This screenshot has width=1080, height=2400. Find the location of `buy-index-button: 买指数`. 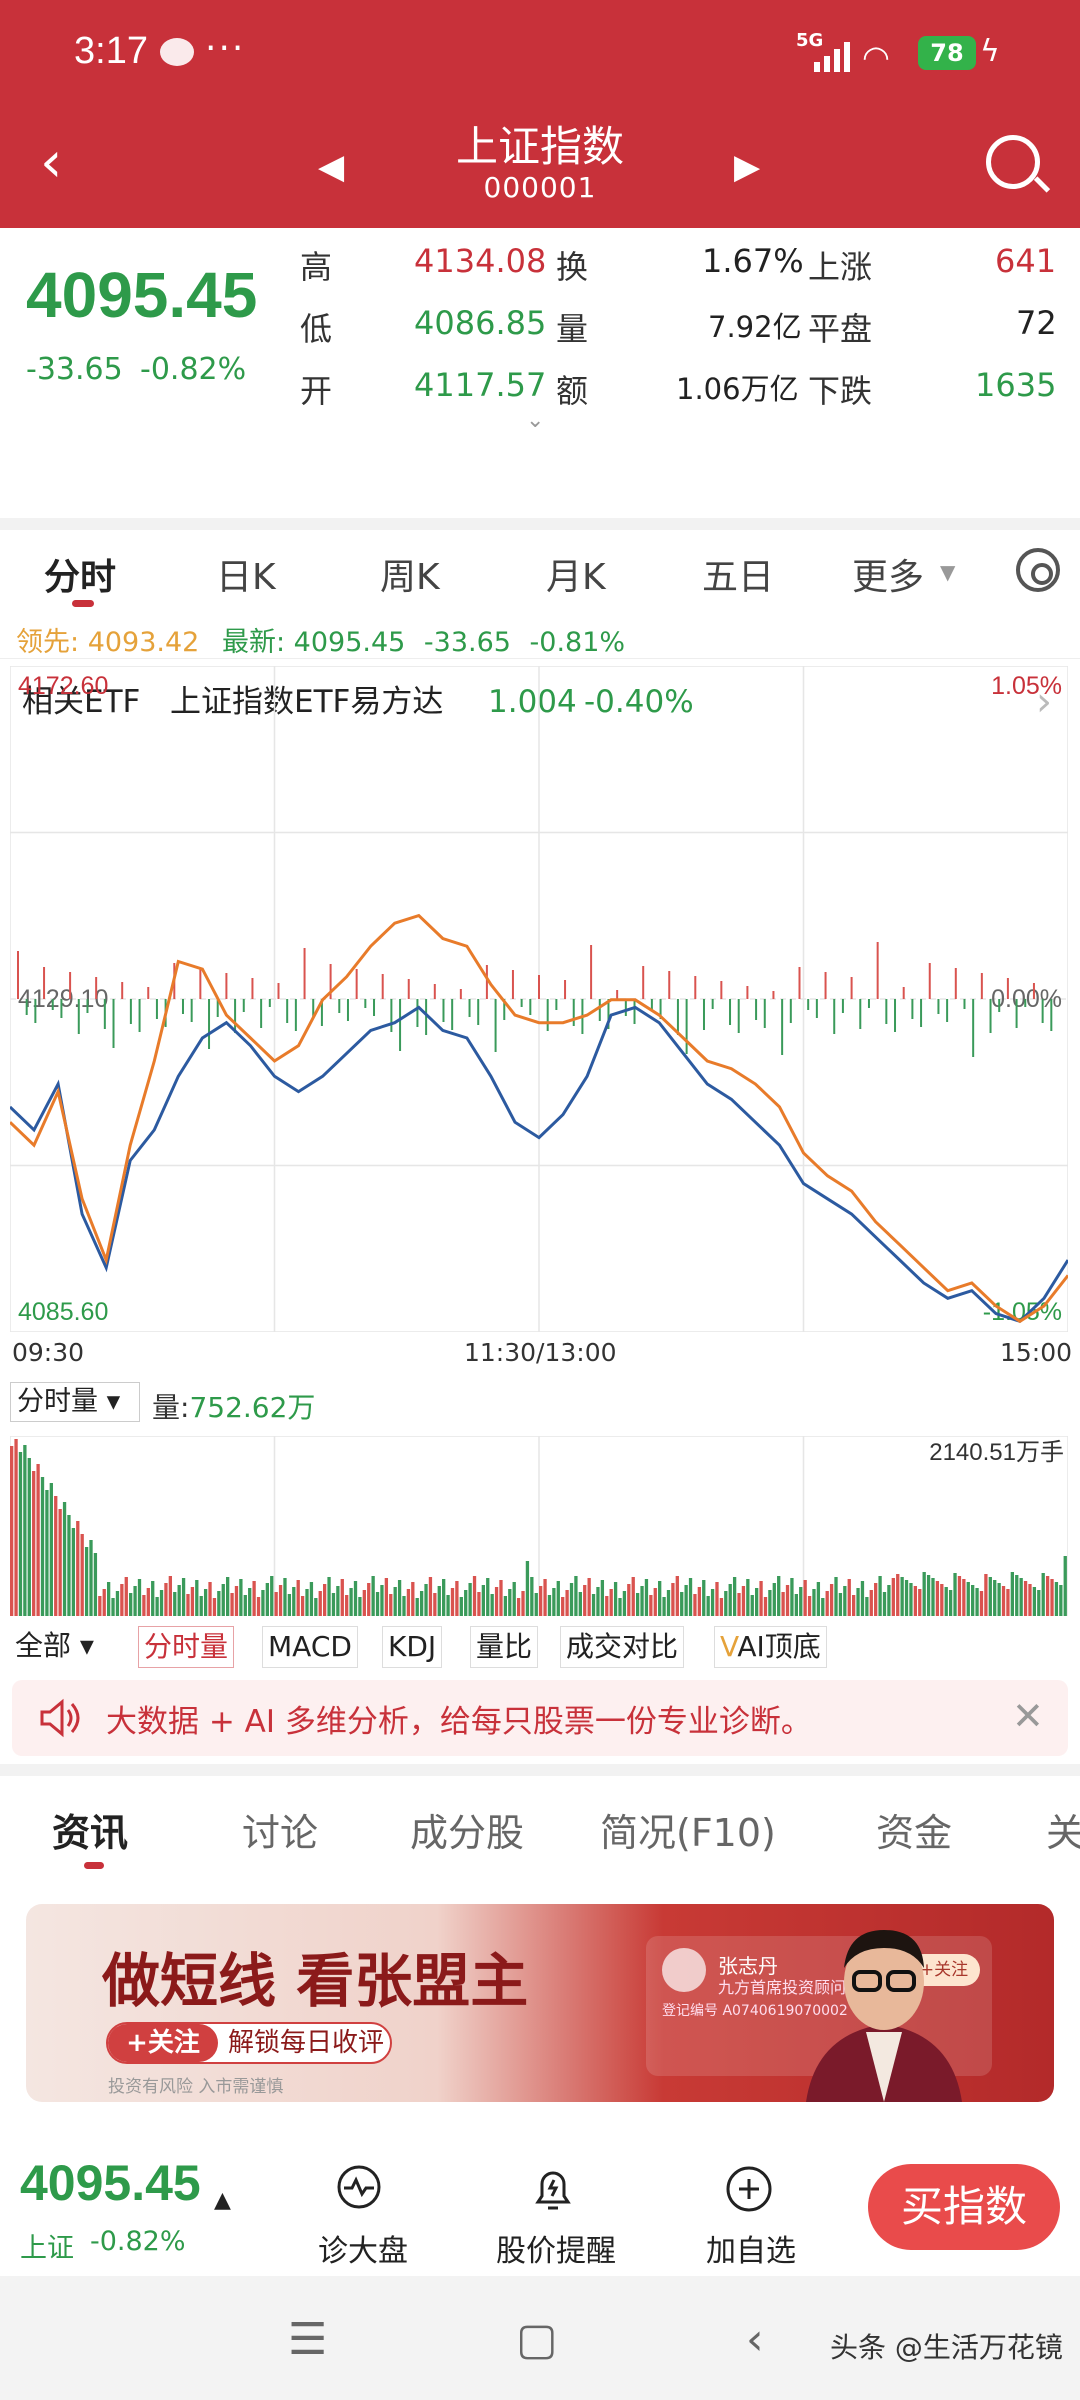

buy-index-button: 买指数 is located at coordinates (964, 2207).